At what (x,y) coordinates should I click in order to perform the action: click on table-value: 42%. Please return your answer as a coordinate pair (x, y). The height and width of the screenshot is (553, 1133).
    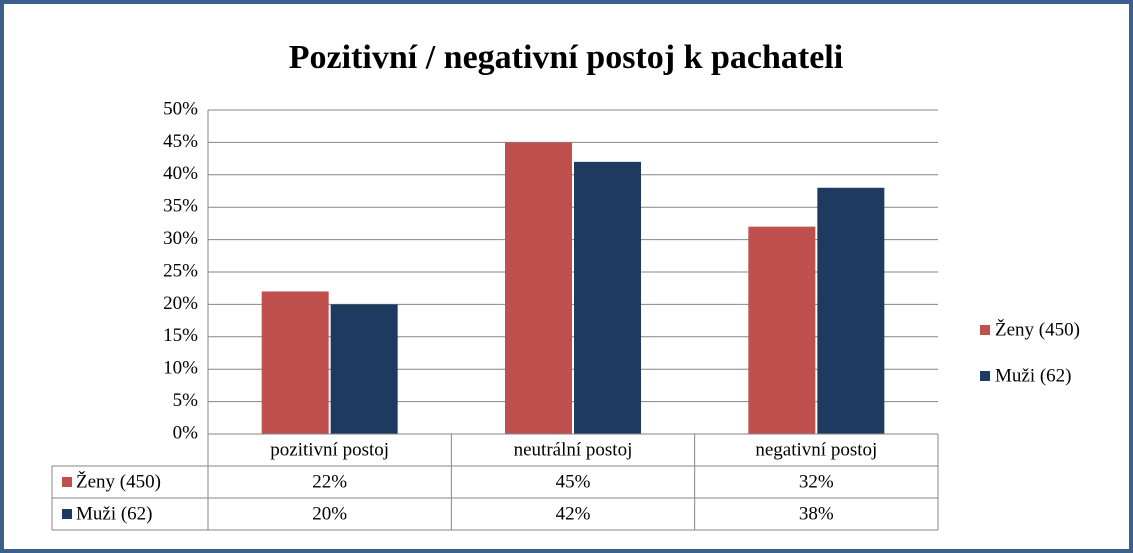
    Looking at the image, I should click on (573, 513).